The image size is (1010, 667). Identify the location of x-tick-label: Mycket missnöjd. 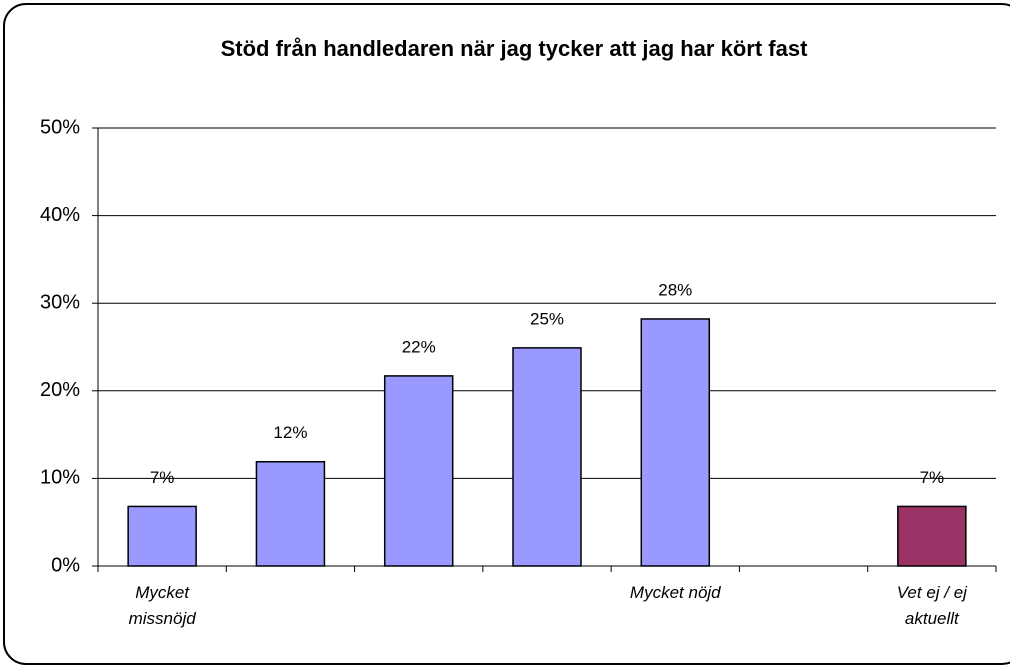
(162, 605).